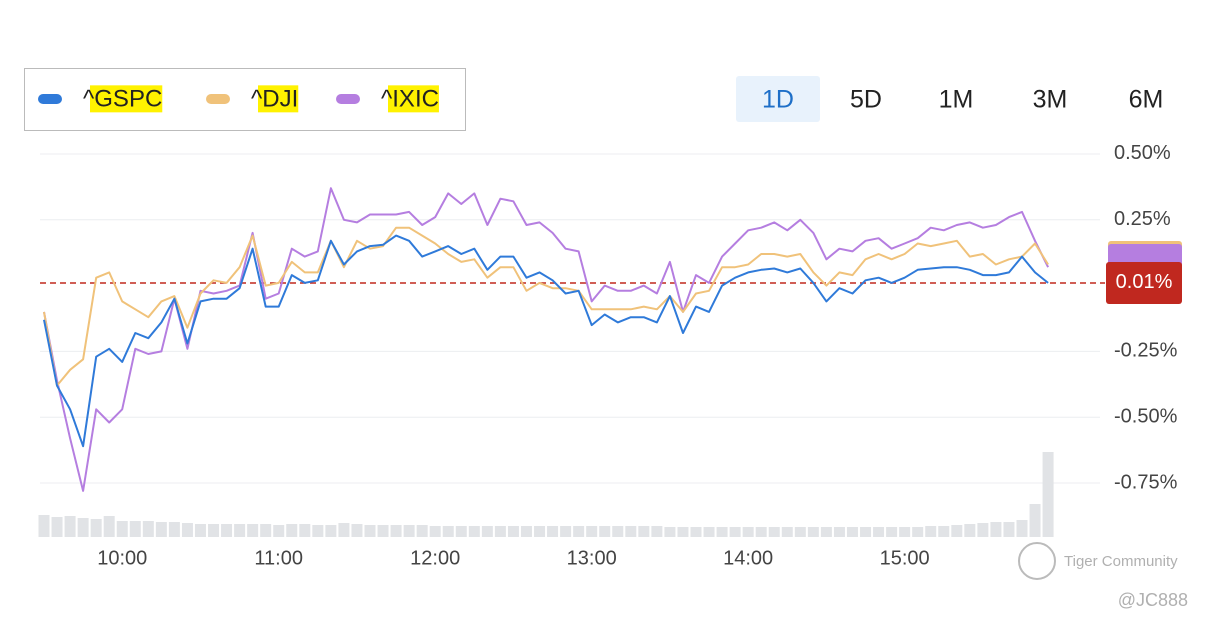 This screenshot has height=628, width=1212. I want to click on x-tick-label: 13:00, so click(592, 558).